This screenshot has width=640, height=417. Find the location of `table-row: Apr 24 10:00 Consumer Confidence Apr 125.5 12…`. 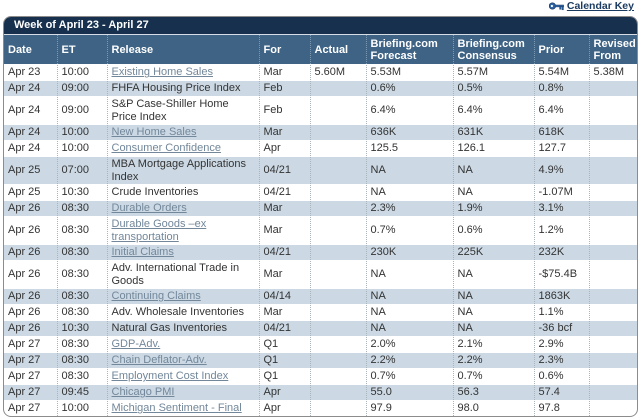

table-row: Apr 24 10:00 Consumer Confidence Apr 125.5 12… is located at coordinates (320, 148).